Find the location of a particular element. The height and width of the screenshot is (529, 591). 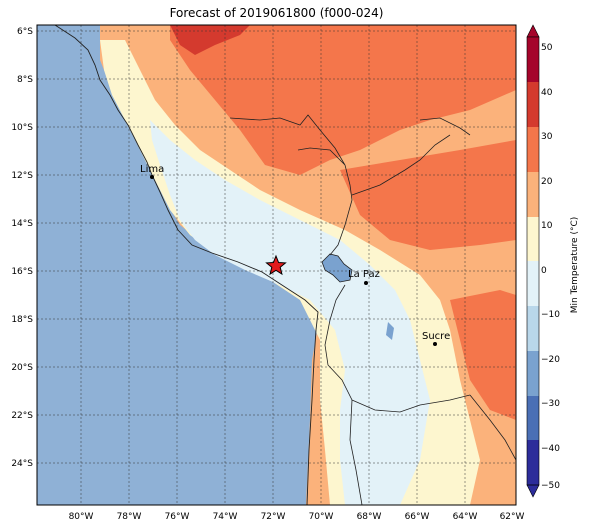

lon-label: 78°W is located at coordinates (129, 517).